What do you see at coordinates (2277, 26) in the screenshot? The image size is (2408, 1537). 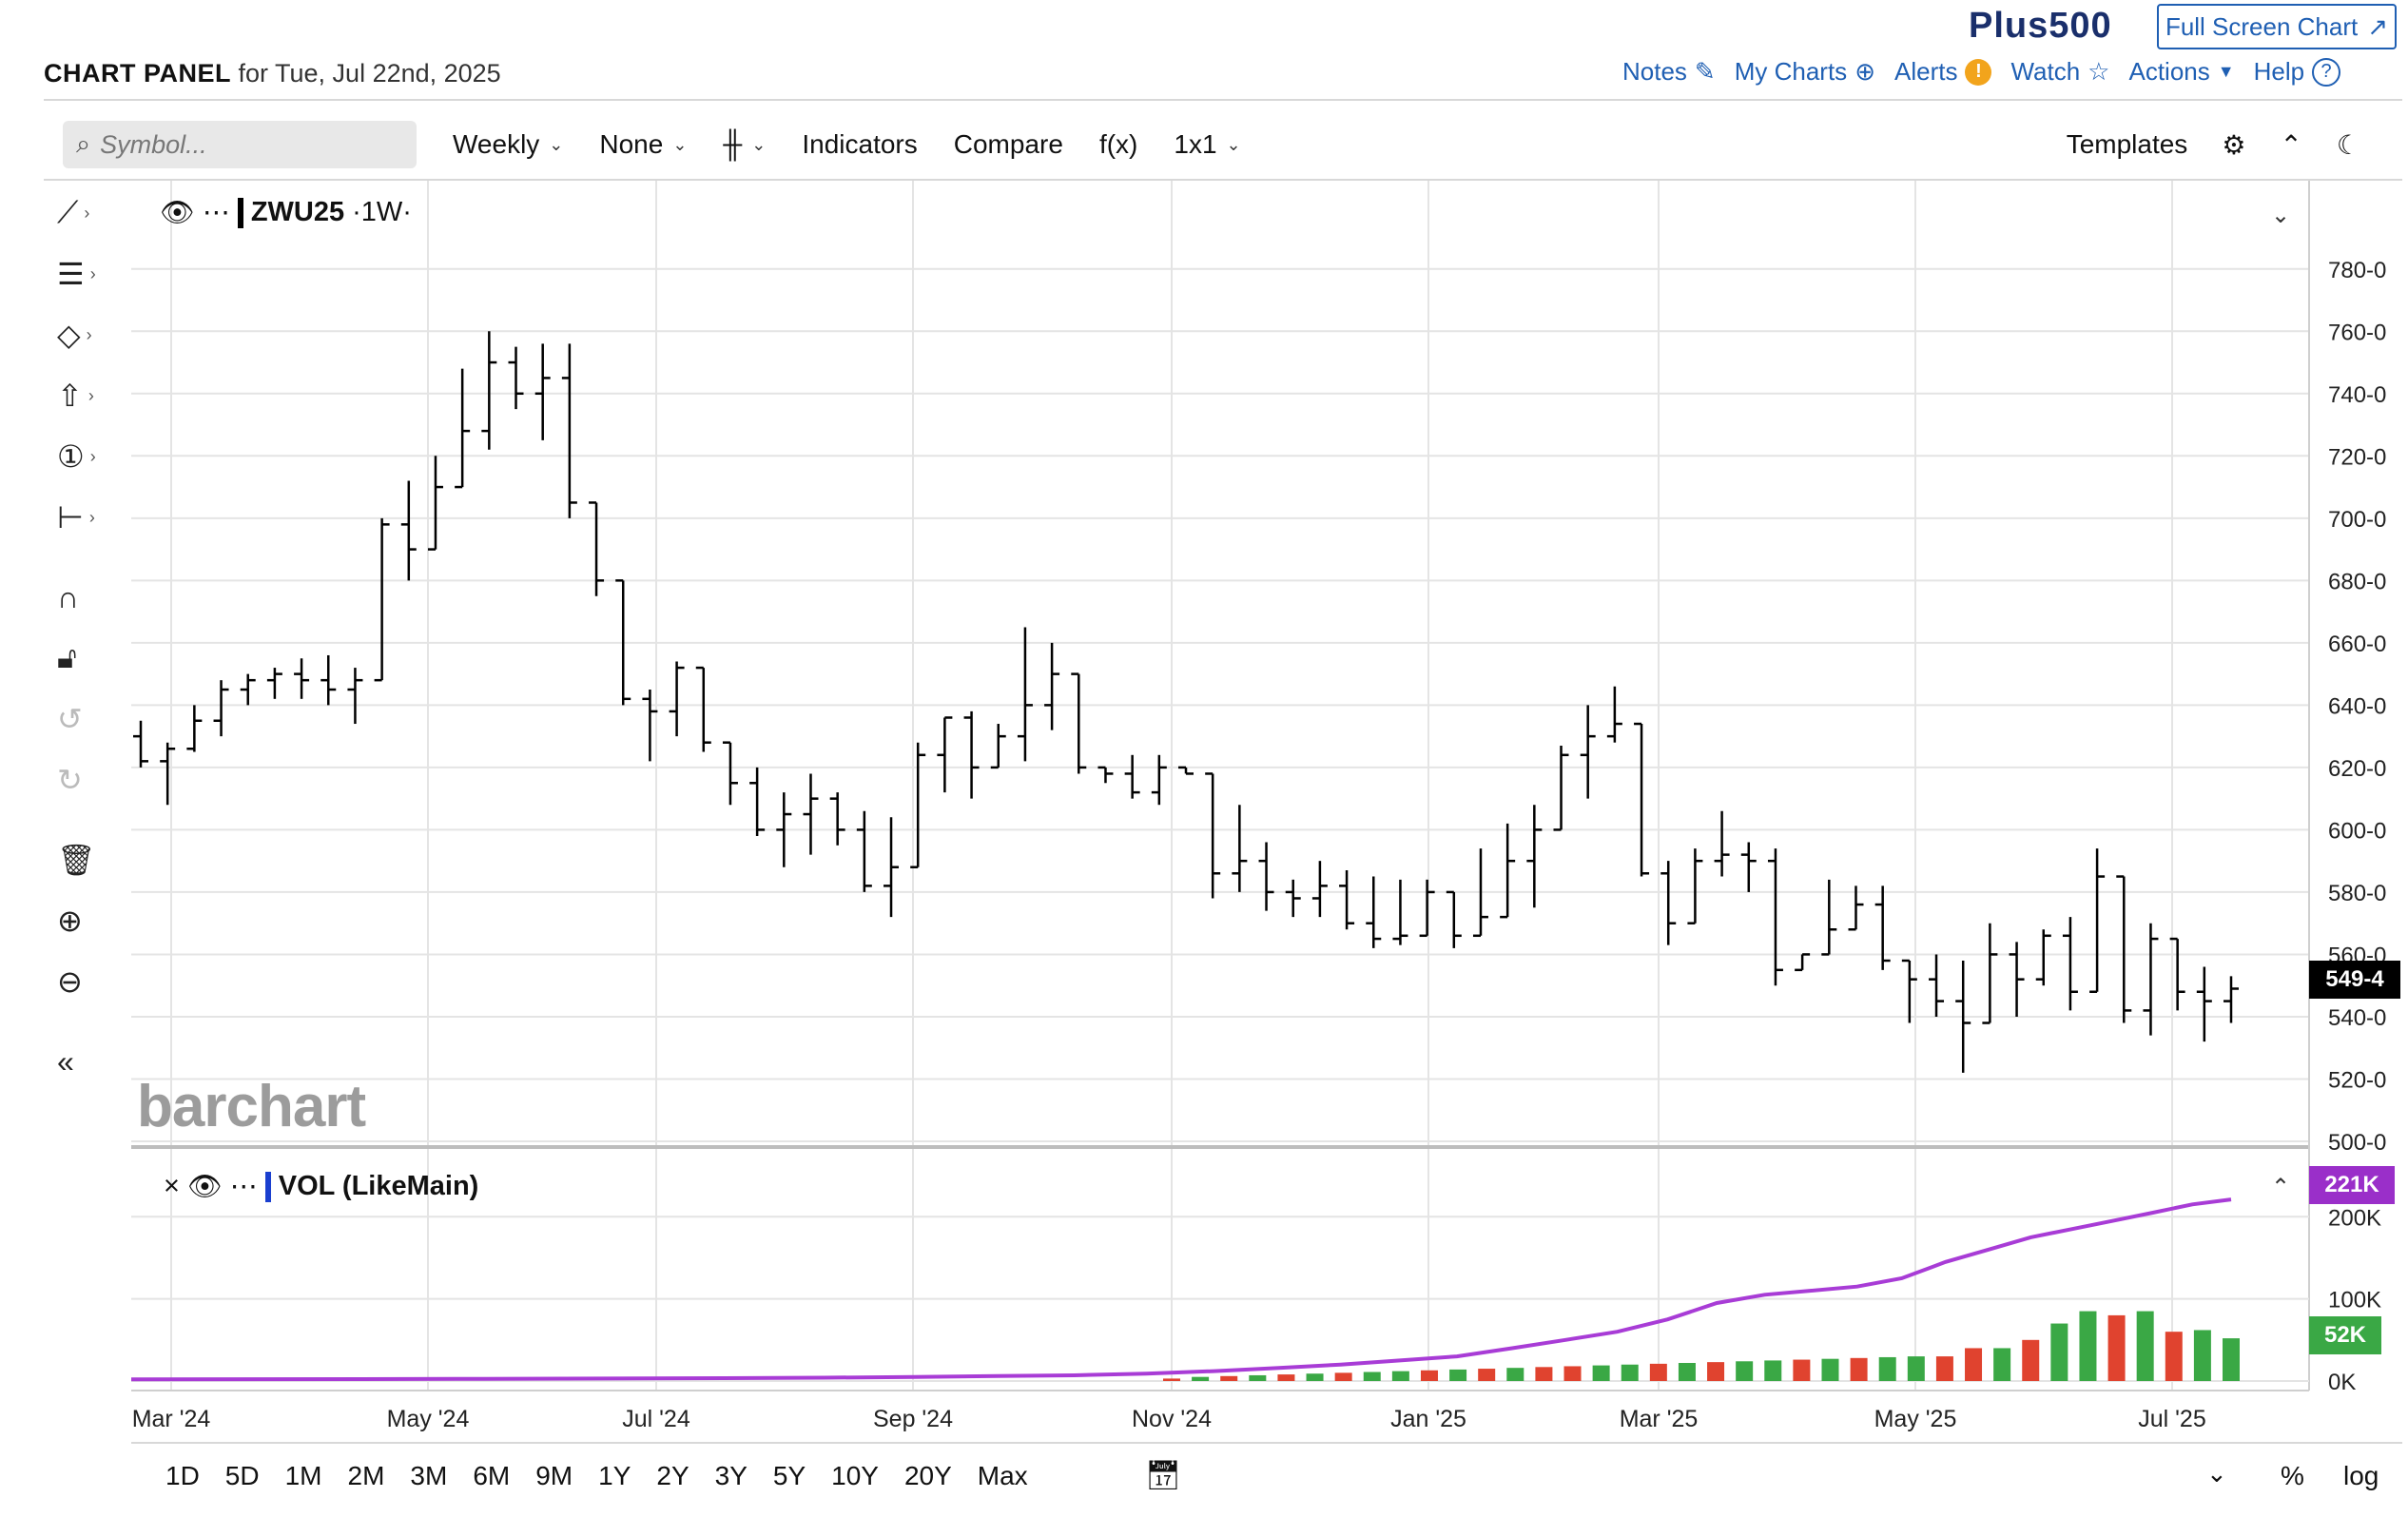 I see `full-screen-chart-button: Full Screen Chart ↗` at bounding box center [2277, 26].